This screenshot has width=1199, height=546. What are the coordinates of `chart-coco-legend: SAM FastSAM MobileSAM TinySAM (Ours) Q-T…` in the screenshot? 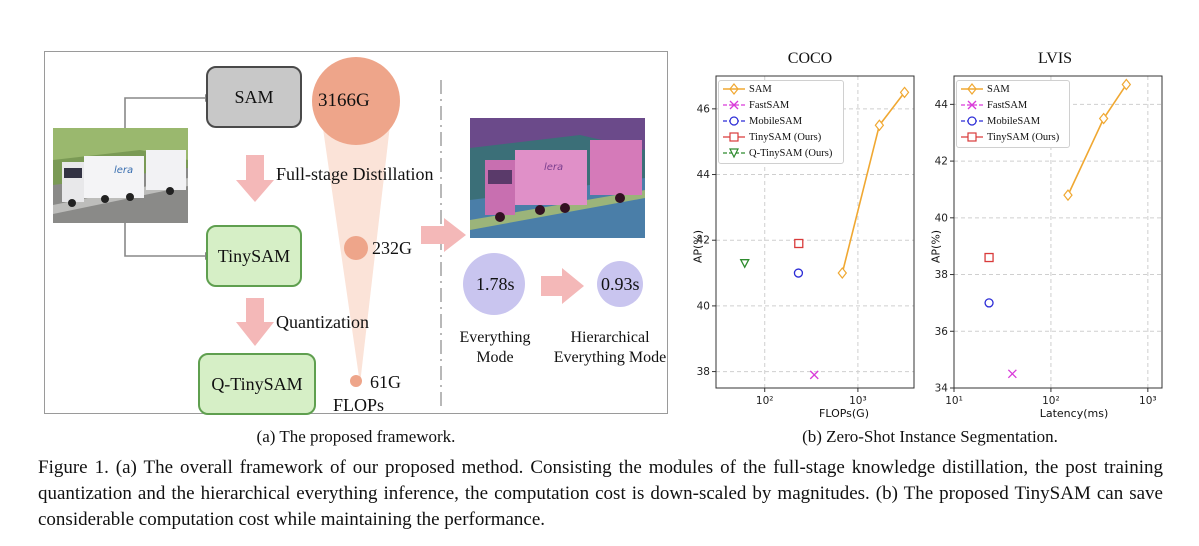 It's located at (781, 122).